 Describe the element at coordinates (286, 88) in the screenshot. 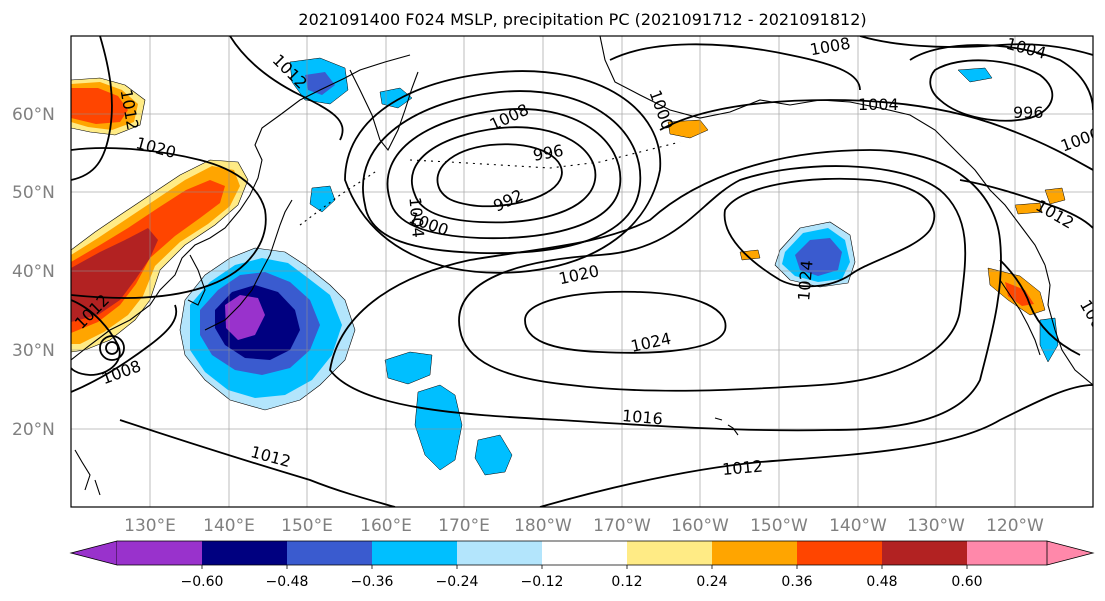

I see `isobar-1012-nw2` at that location.